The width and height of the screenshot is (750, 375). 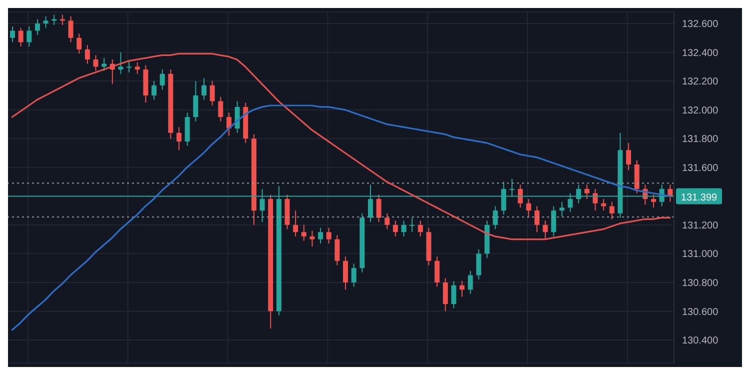 What do you see at coordinates (700, 110) in the screenshot?
I see `y-tick-label: 132.000` at bounding box center [700, 110].